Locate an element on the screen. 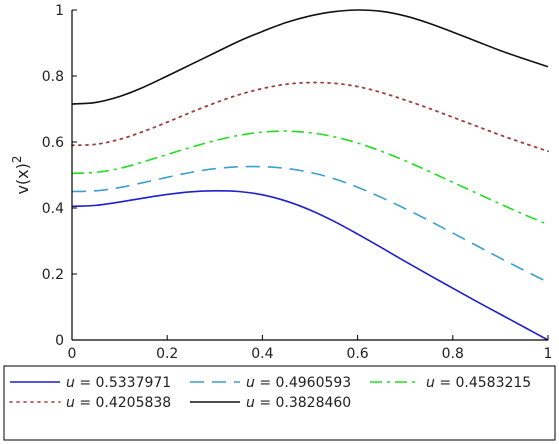 The height and width of the screenshot is (444, 559). legend-label-2: u = 0.4960593 is located at coordinates (298, 383).